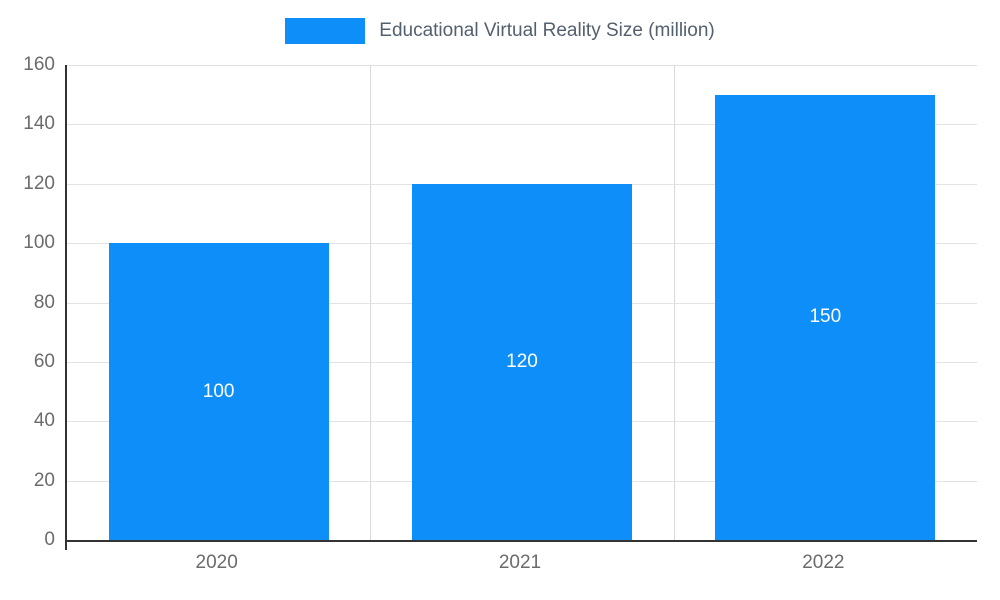  Describe the element at coordinates (39, 183) in the screenshot. I see `y-axis-tick-label: 120` at that location.